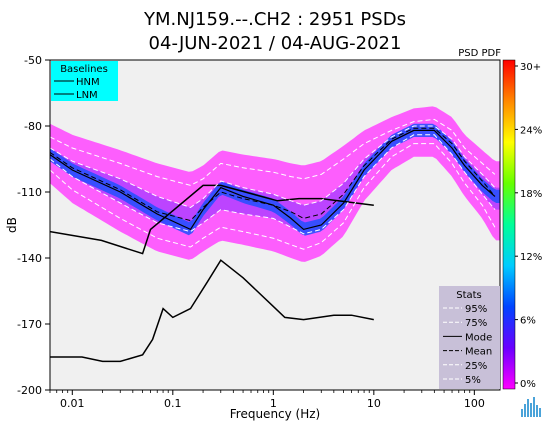 The height and width of the screenshot is (429, 550). Describe the element at coordinates (530, 67) in the screenshot. I see `colorbar-tick-label: 30+` at that location.